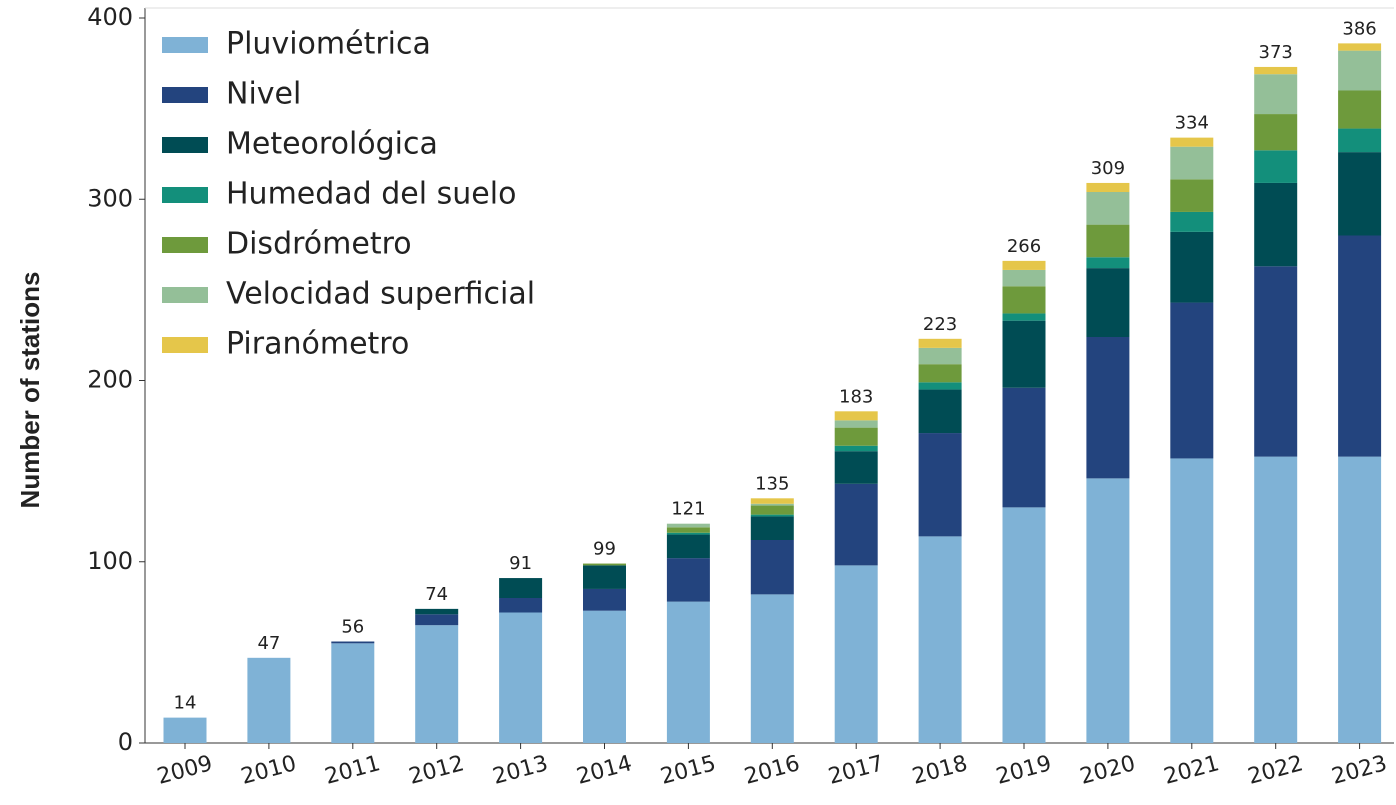 The width and height of the screenshot is (1396, 805). Describe the element at coordinates (436, 594) in the screenshot. I see `total-label: 74` at that location.